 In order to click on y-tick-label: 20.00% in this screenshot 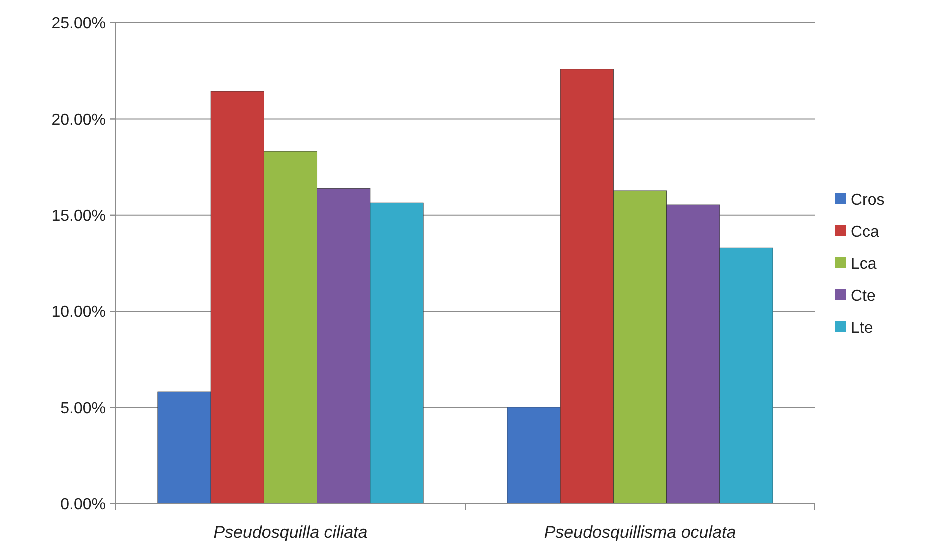, I will do `click(79, 120)`.